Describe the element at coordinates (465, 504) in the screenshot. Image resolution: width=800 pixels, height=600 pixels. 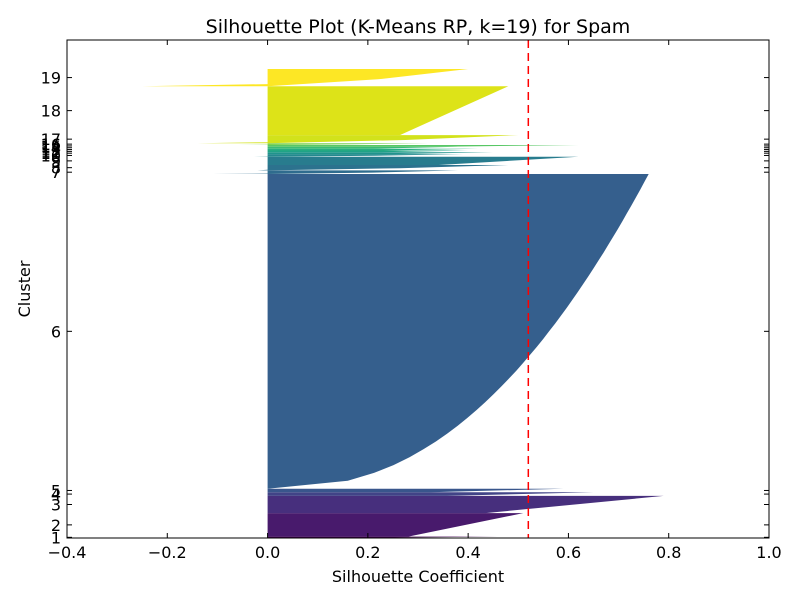
I see `cluster-3-bar` at that location.